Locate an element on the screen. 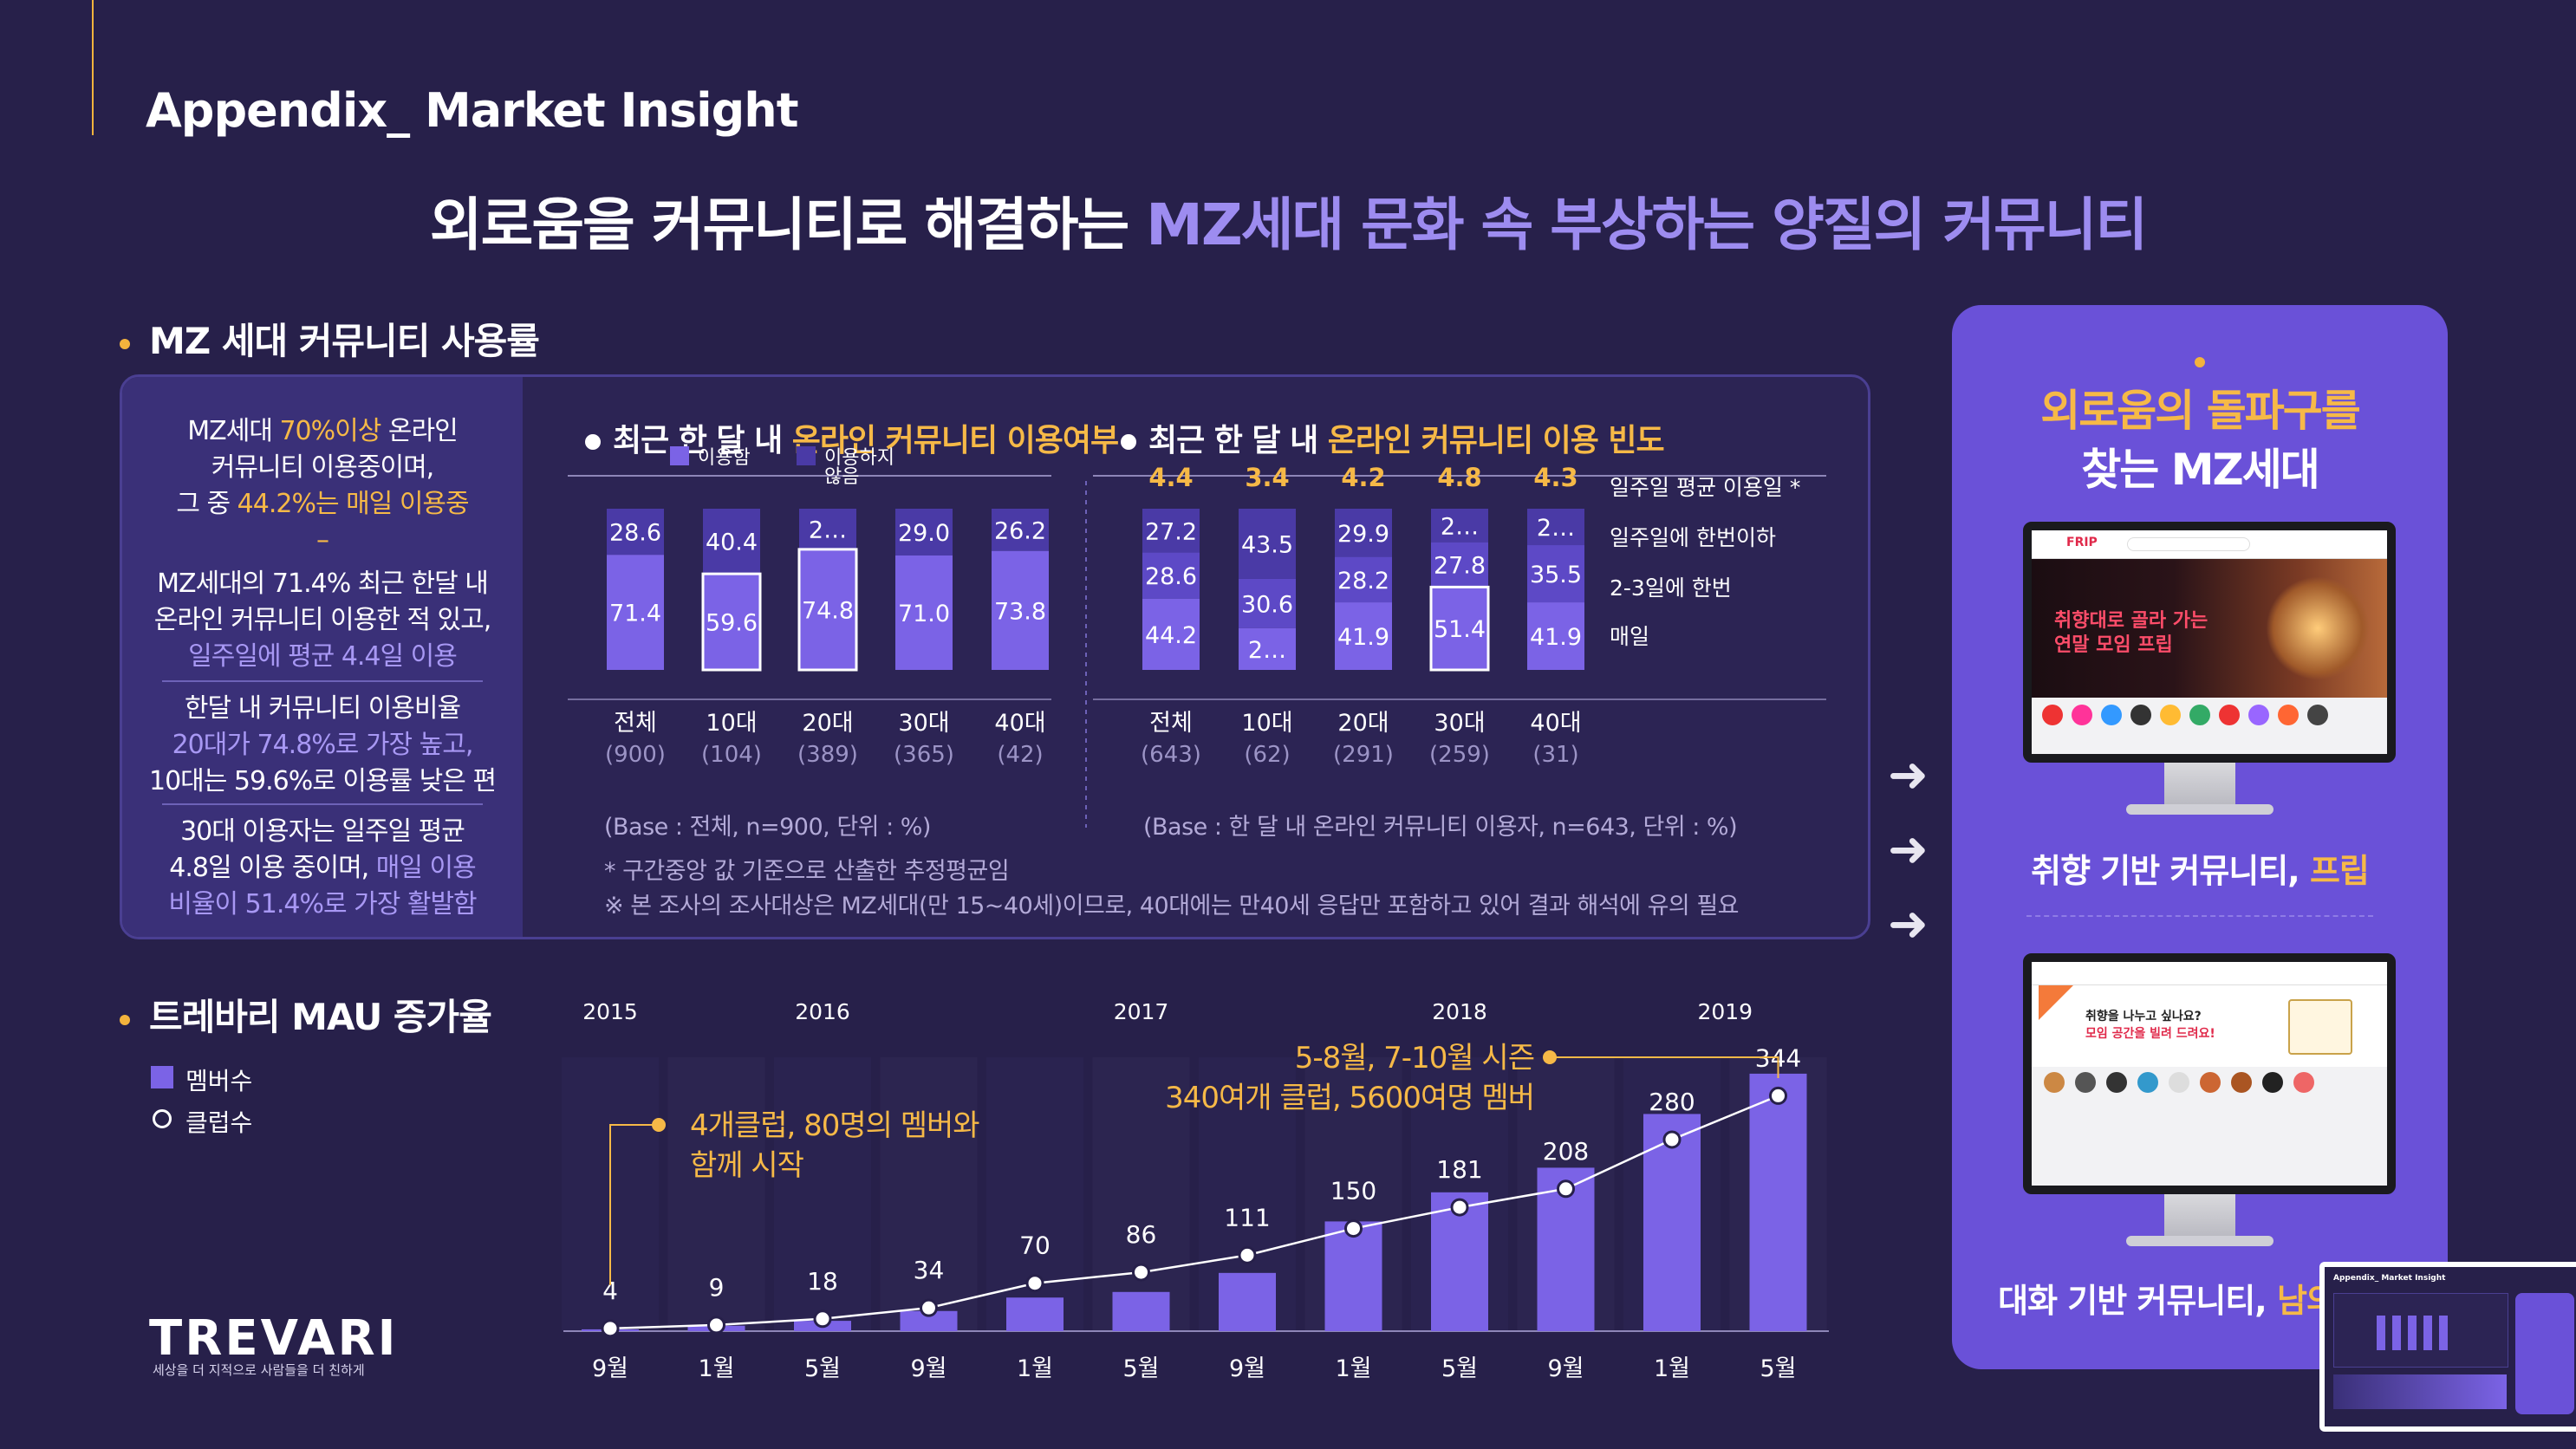 The height and width of the screenshot is (1449, 2576). base-label: (104) is located at coordinates (731, 755).